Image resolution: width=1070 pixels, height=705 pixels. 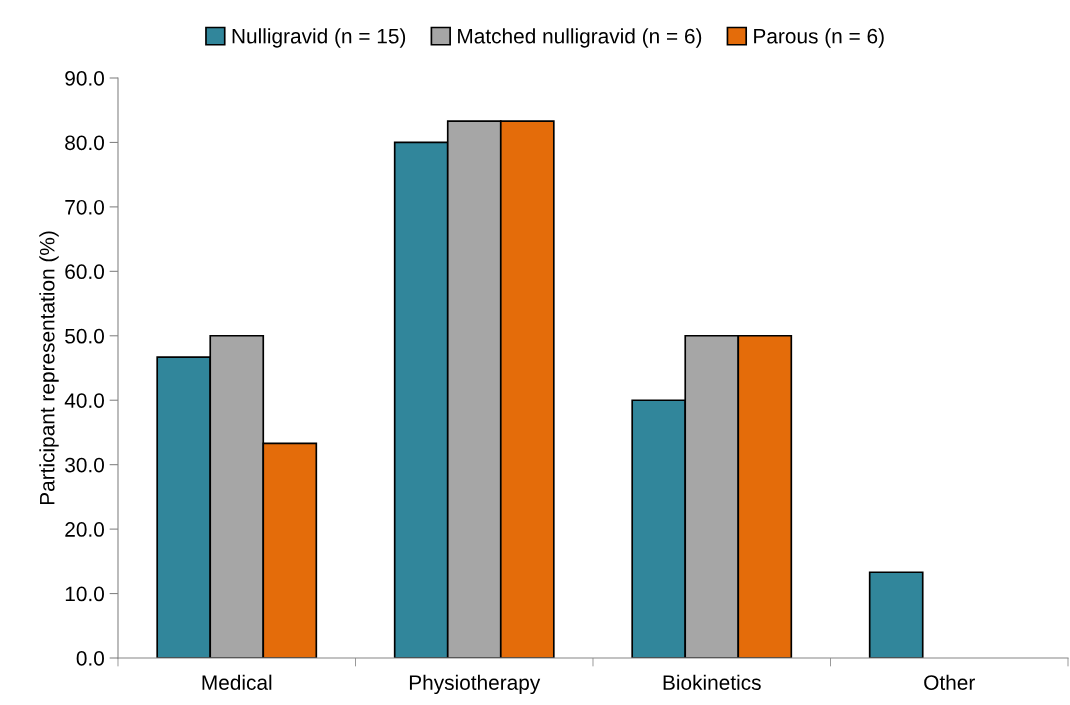 What do you see at coordinates (84, 143) in the screenshot?
I see `y-tick-label: 80.0` at bounding box center [84, 143].